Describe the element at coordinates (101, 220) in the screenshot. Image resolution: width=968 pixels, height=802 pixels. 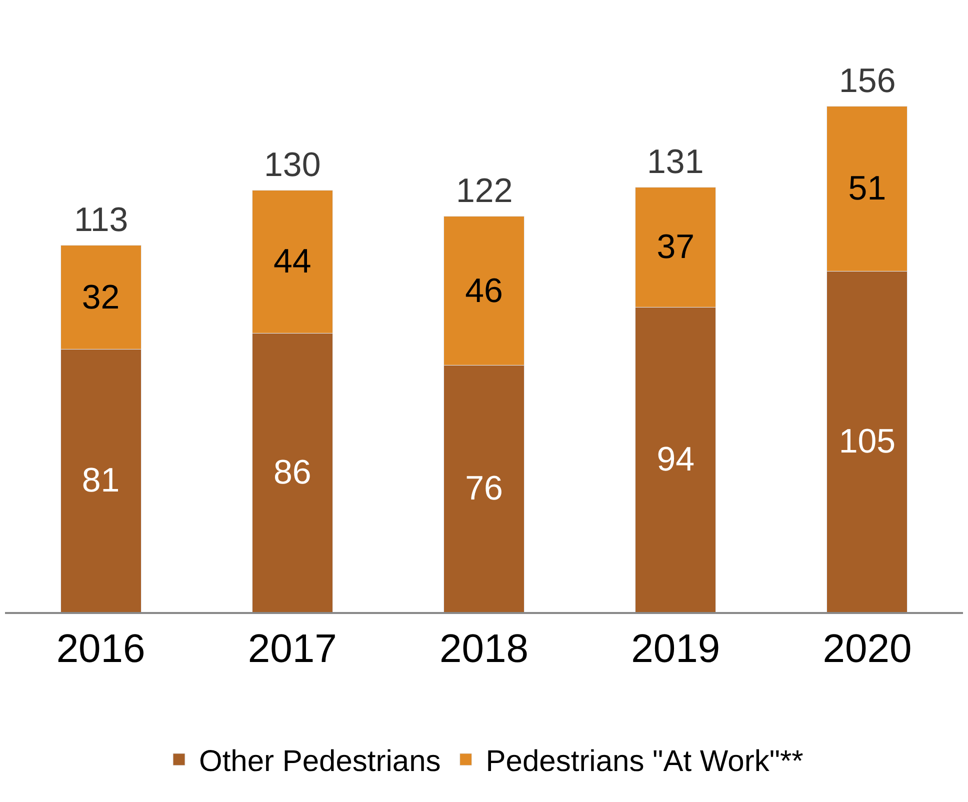
I see `total-label: 113` at that location.